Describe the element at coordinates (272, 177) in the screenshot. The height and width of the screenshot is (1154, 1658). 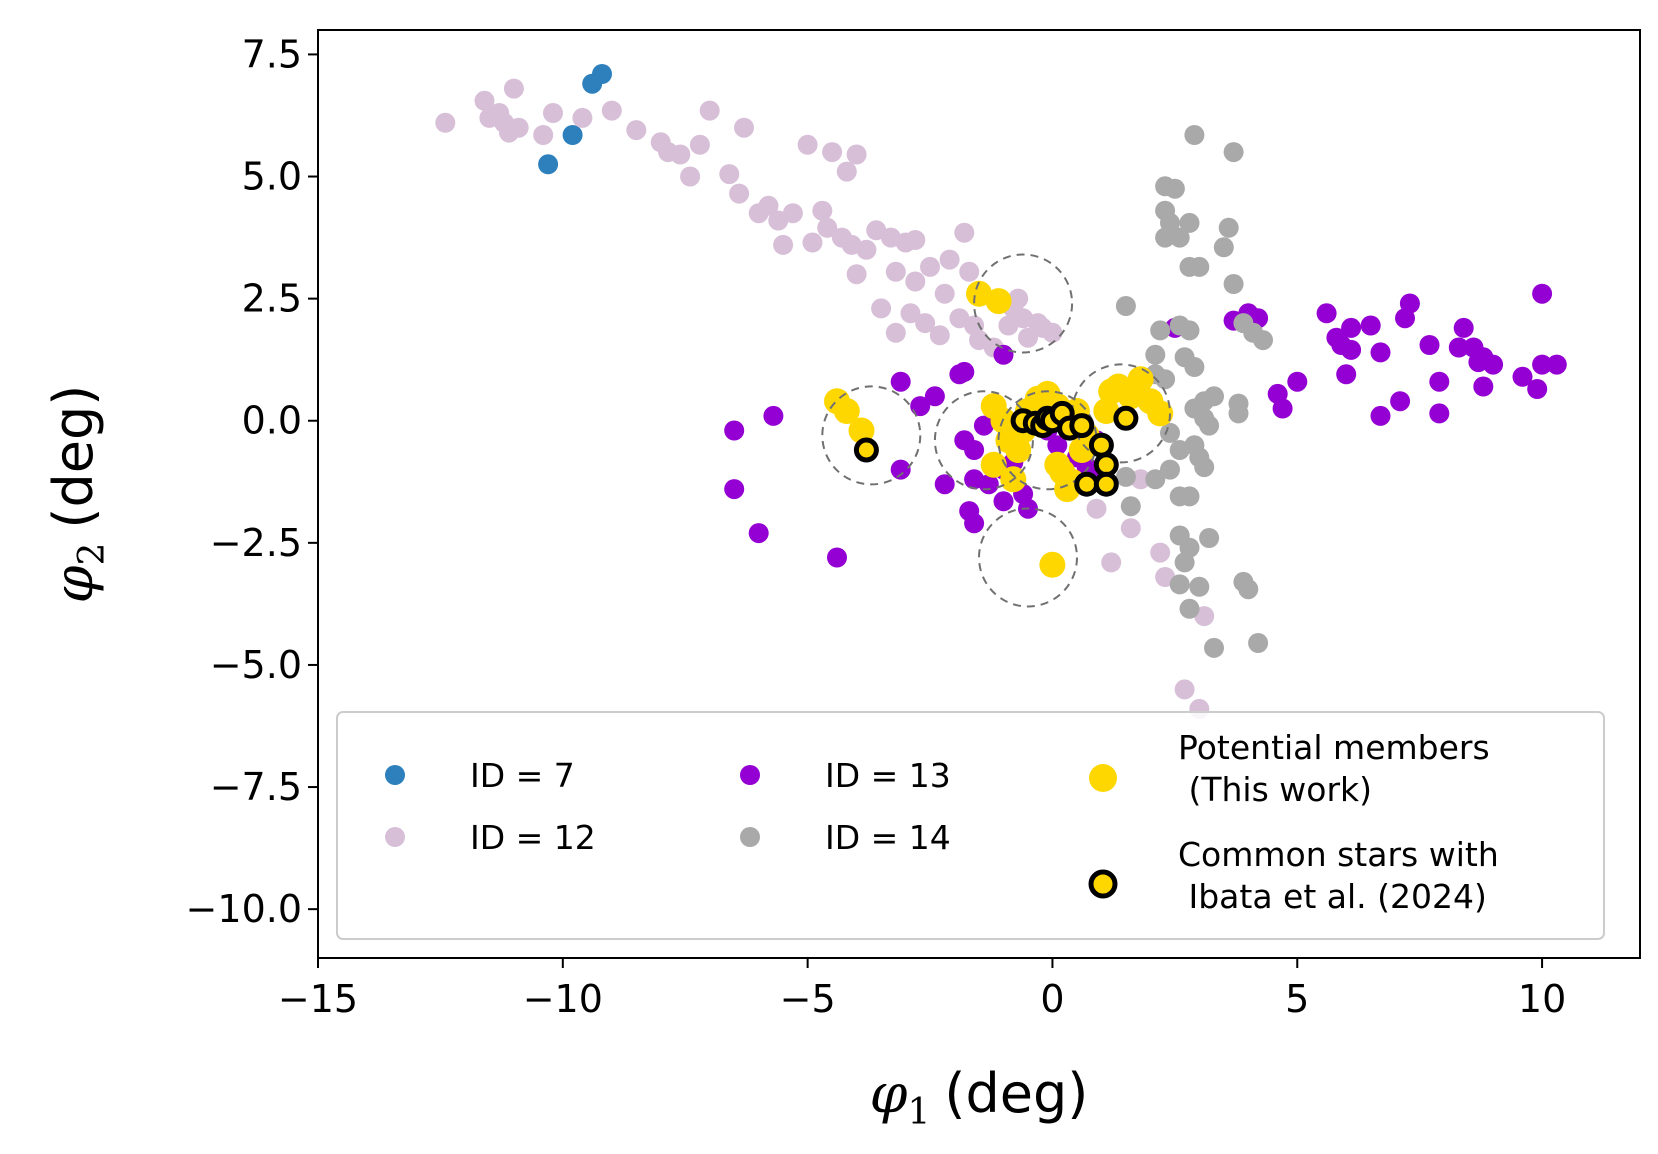
I see `y-tick-label-1: 5.0` at that location.